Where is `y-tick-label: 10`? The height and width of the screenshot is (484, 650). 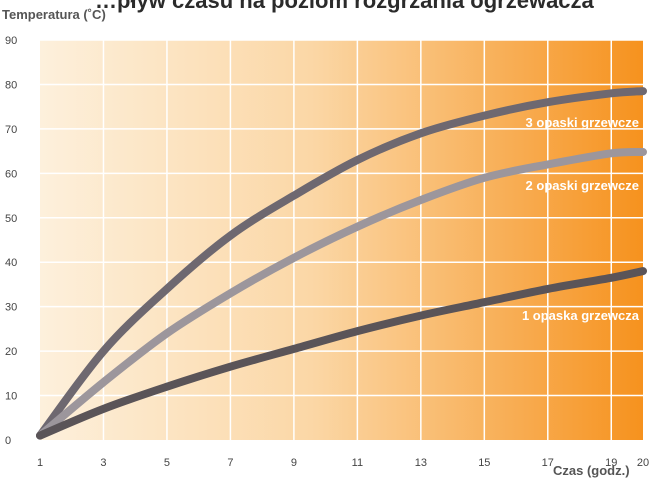 y-tick-label: 10 is located at coordinates (11, 397).